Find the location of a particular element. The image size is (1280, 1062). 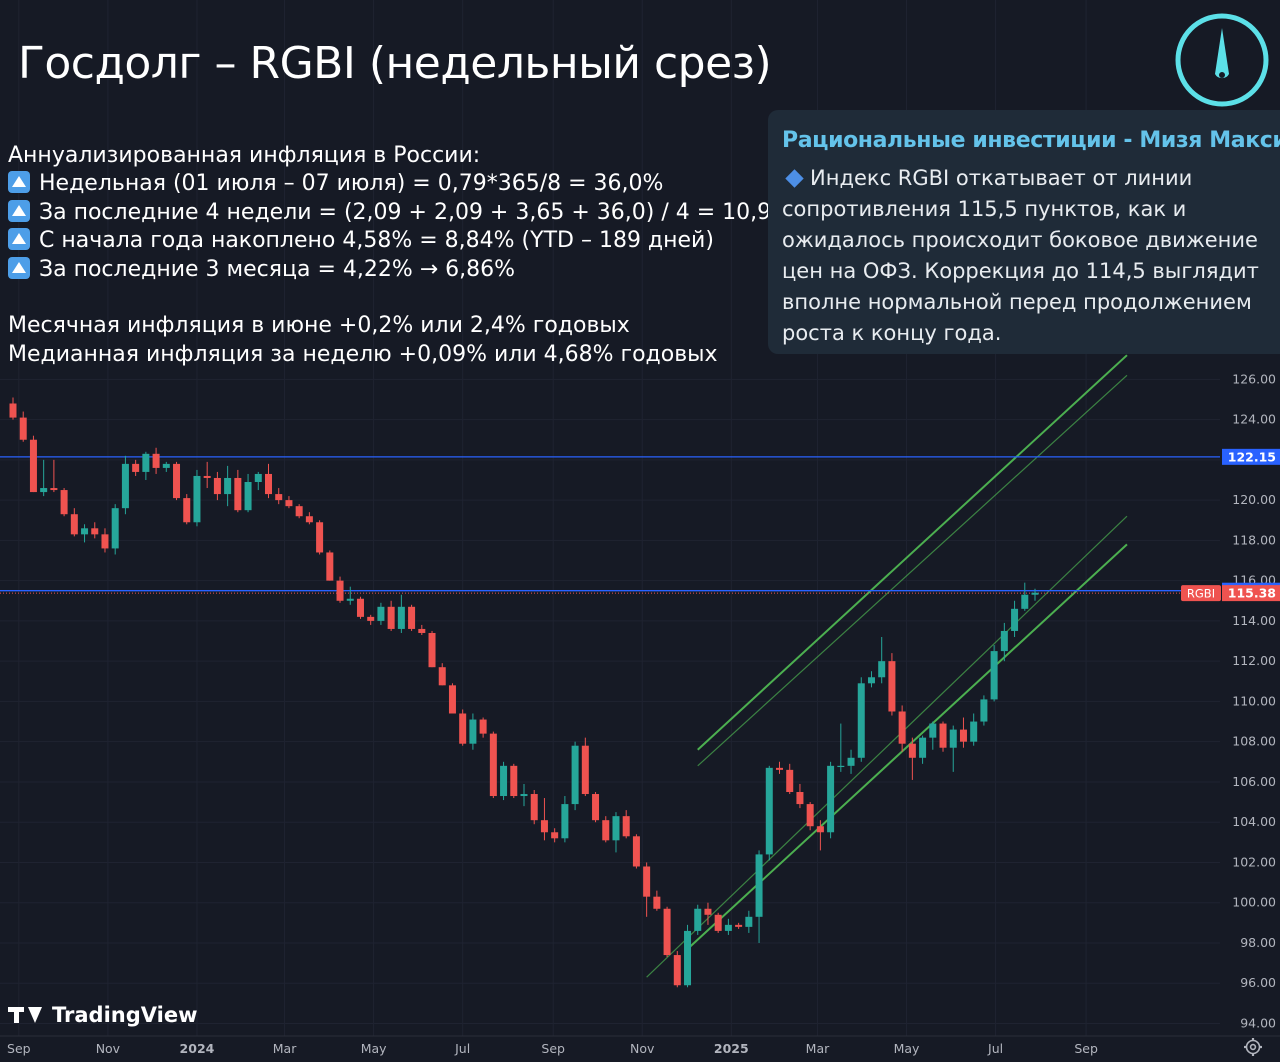

y-tick-label: 106.00 is located at coordinates (1254, 781).